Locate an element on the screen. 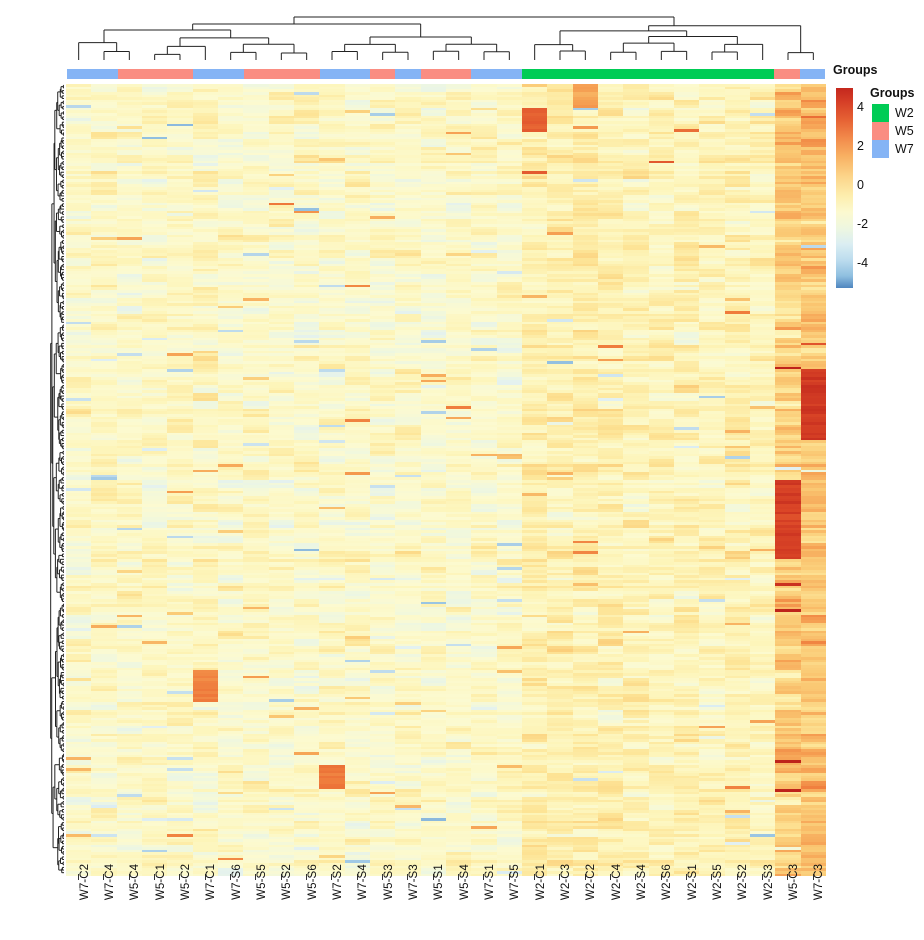 The image size is (924, 940). group-legend-row: W5 is located at coordinates (893, 131).